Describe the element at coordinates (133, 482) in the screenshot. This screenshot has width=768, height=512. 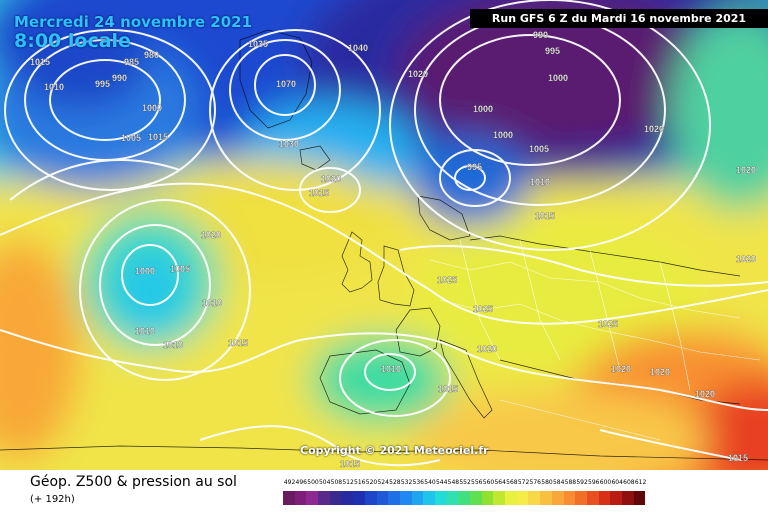
I see `map-title: Géop. Z500 & pression au sol` at that location.